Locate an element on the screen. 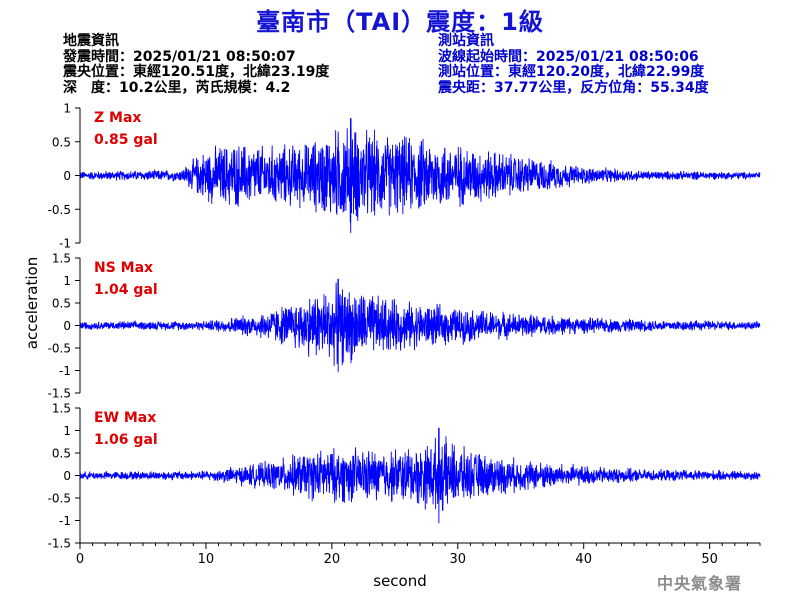 Image resolution: width=800 pixels, height=600 pixels. x-tick-label: 30 is located at coordinates (458, 559).